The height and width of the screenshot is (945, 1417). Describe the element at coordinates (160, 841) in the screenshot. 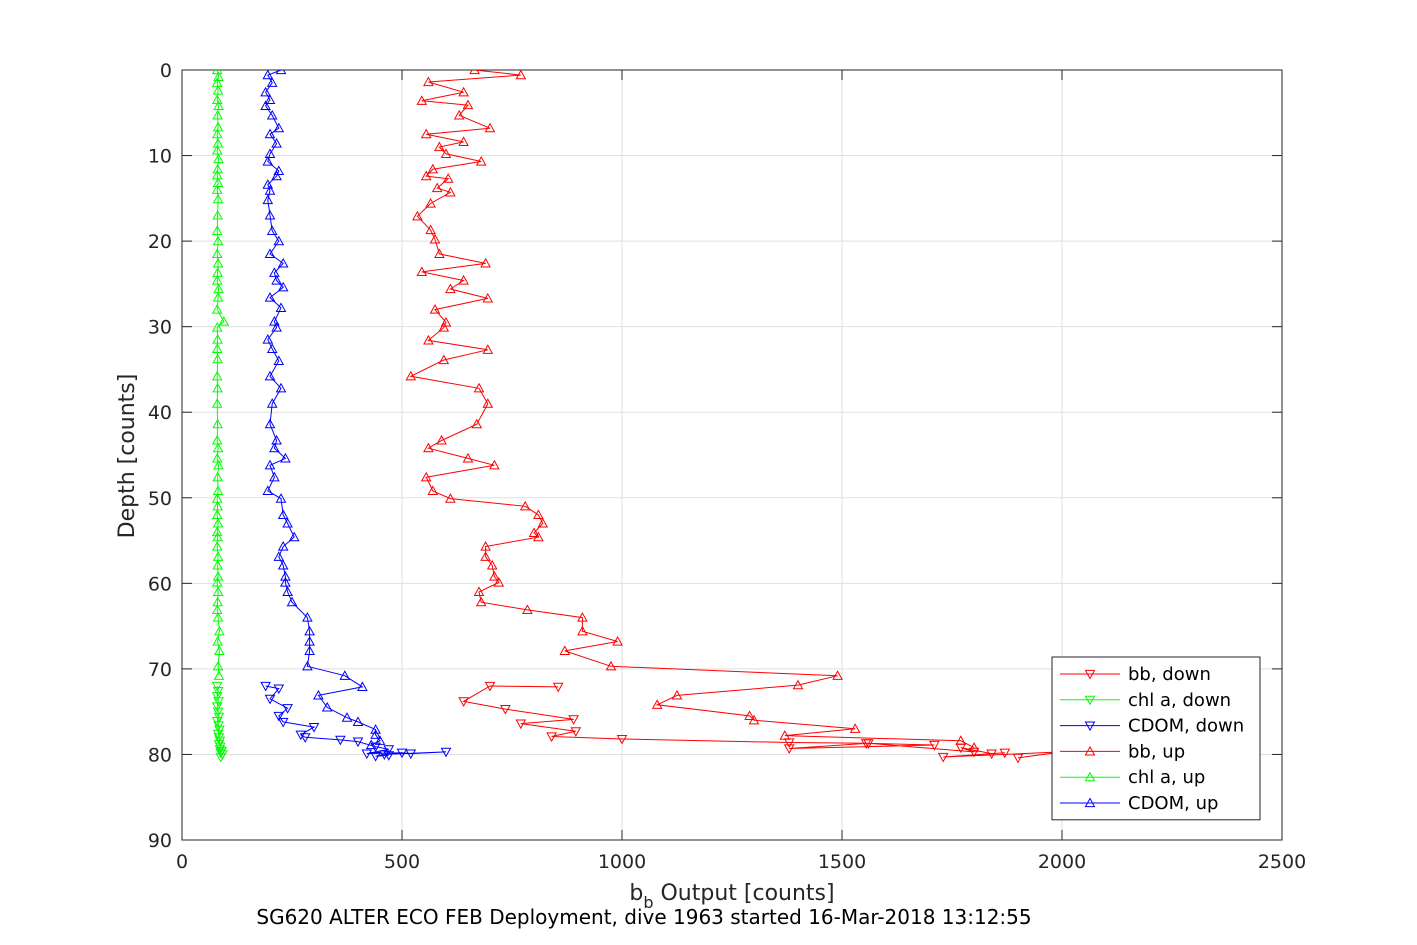

I see `y-tick-label: 90` at that location.